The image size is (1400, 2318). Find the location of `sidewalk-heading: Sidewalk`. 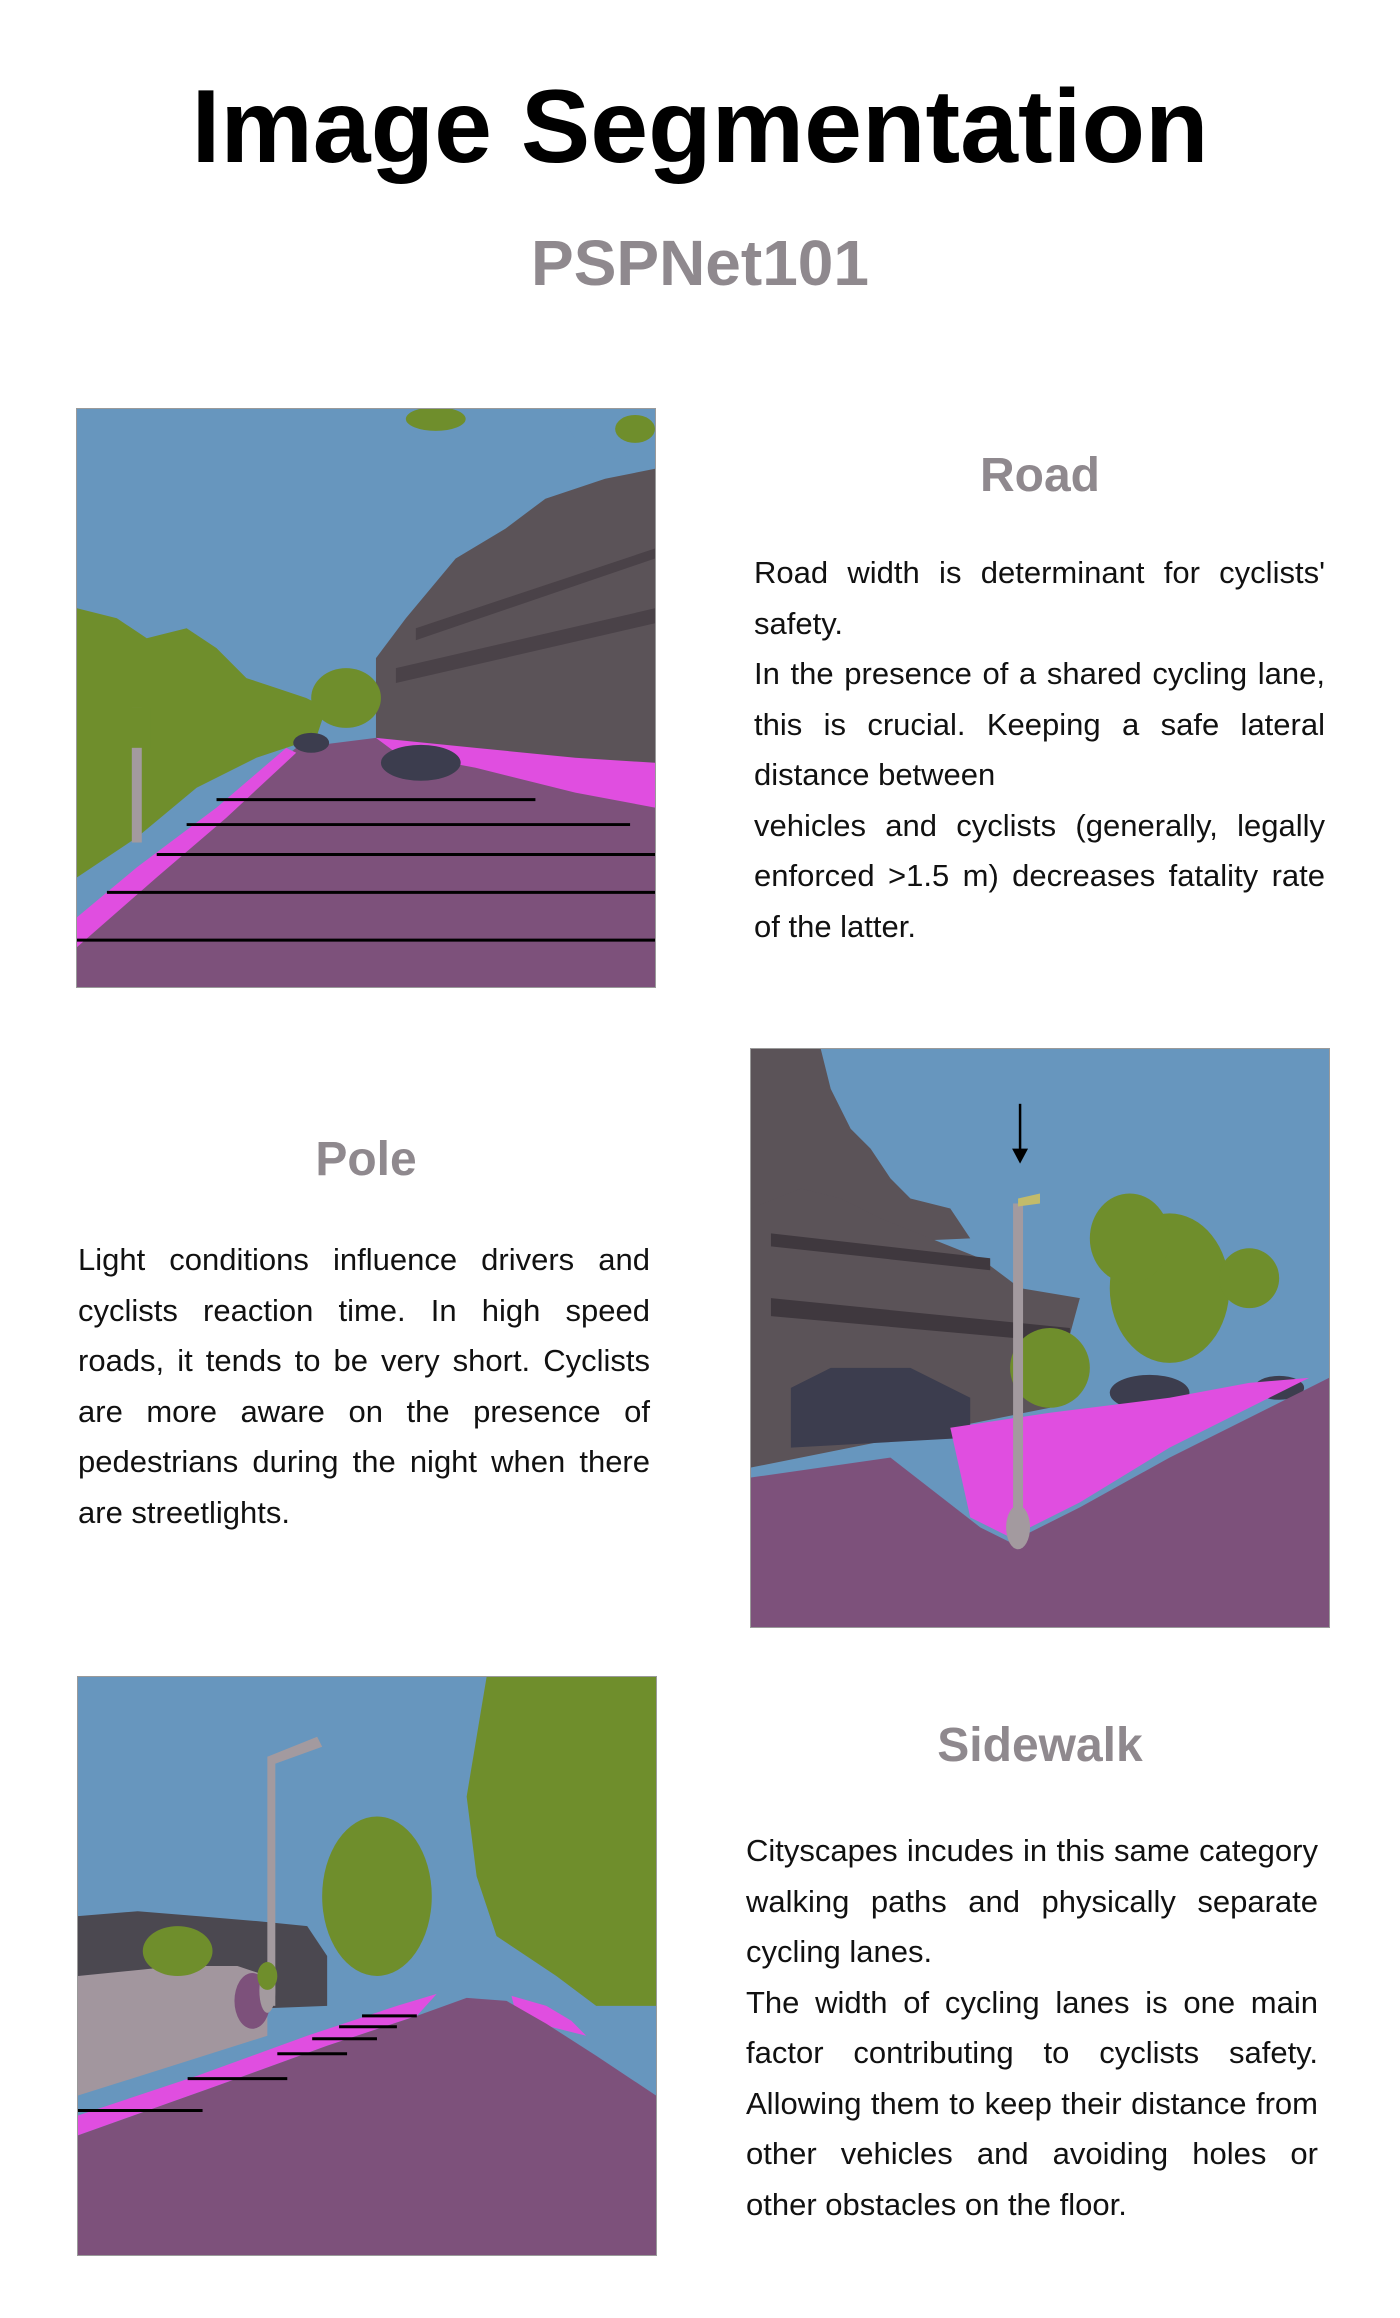

sidewalk-heading: Sidewalk is located at coordinates (1040, 1745).